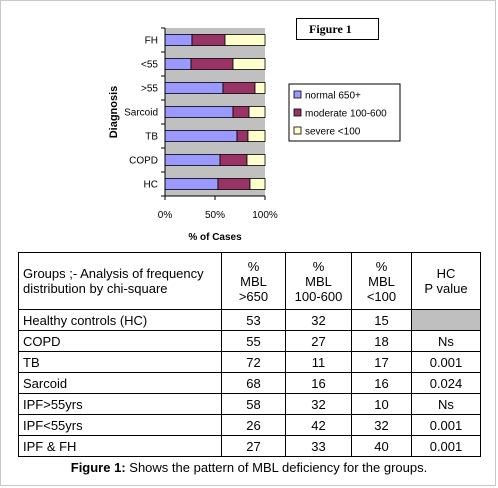 This screenshot has width=498, height=488. I want to click on table-row: IPF<55yrs 26 42 32 0.001, so click(249, 425).